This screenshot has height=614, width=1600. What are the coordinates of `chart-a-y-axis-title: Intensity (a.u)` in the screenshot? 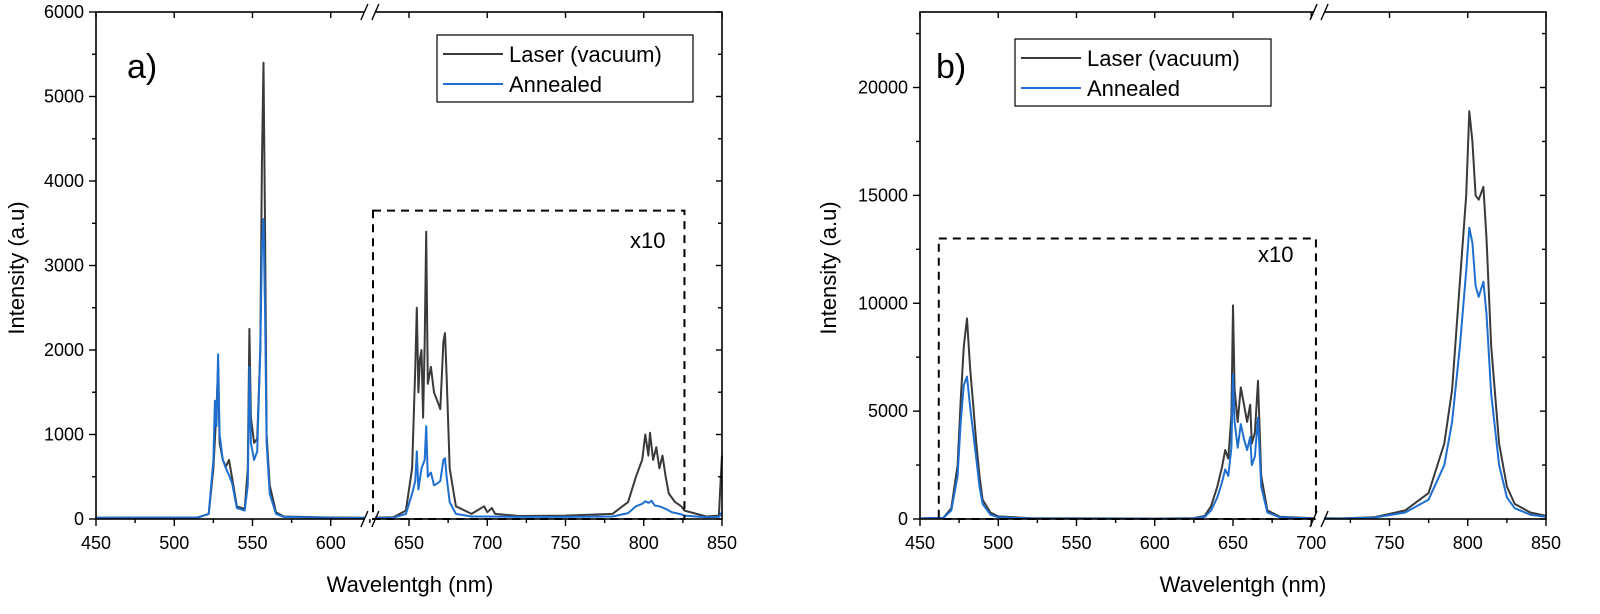 It's located at (16, 267).